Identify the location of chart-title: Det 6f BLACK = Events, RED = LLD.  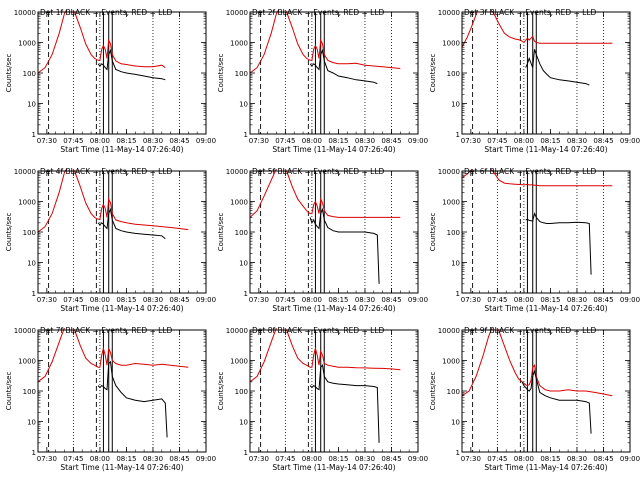
(530, 171).